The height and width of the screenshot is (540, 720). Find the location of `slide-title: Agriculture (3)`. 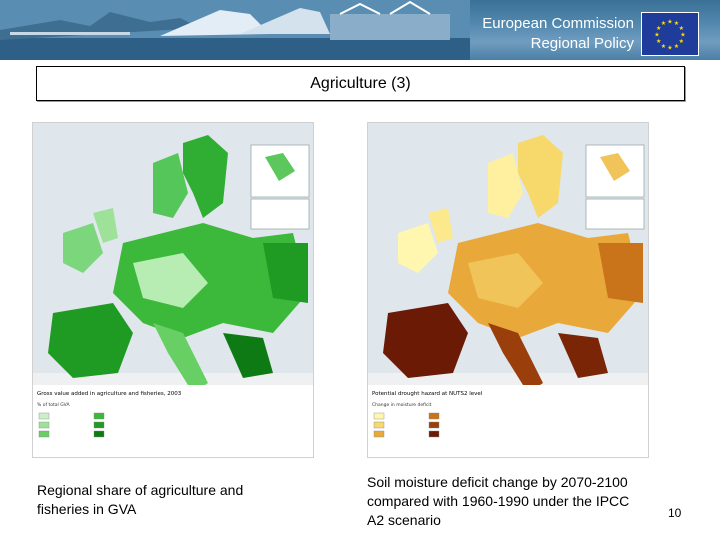

slide-title: Agriculture (3) is located at coordinates (360, 83).